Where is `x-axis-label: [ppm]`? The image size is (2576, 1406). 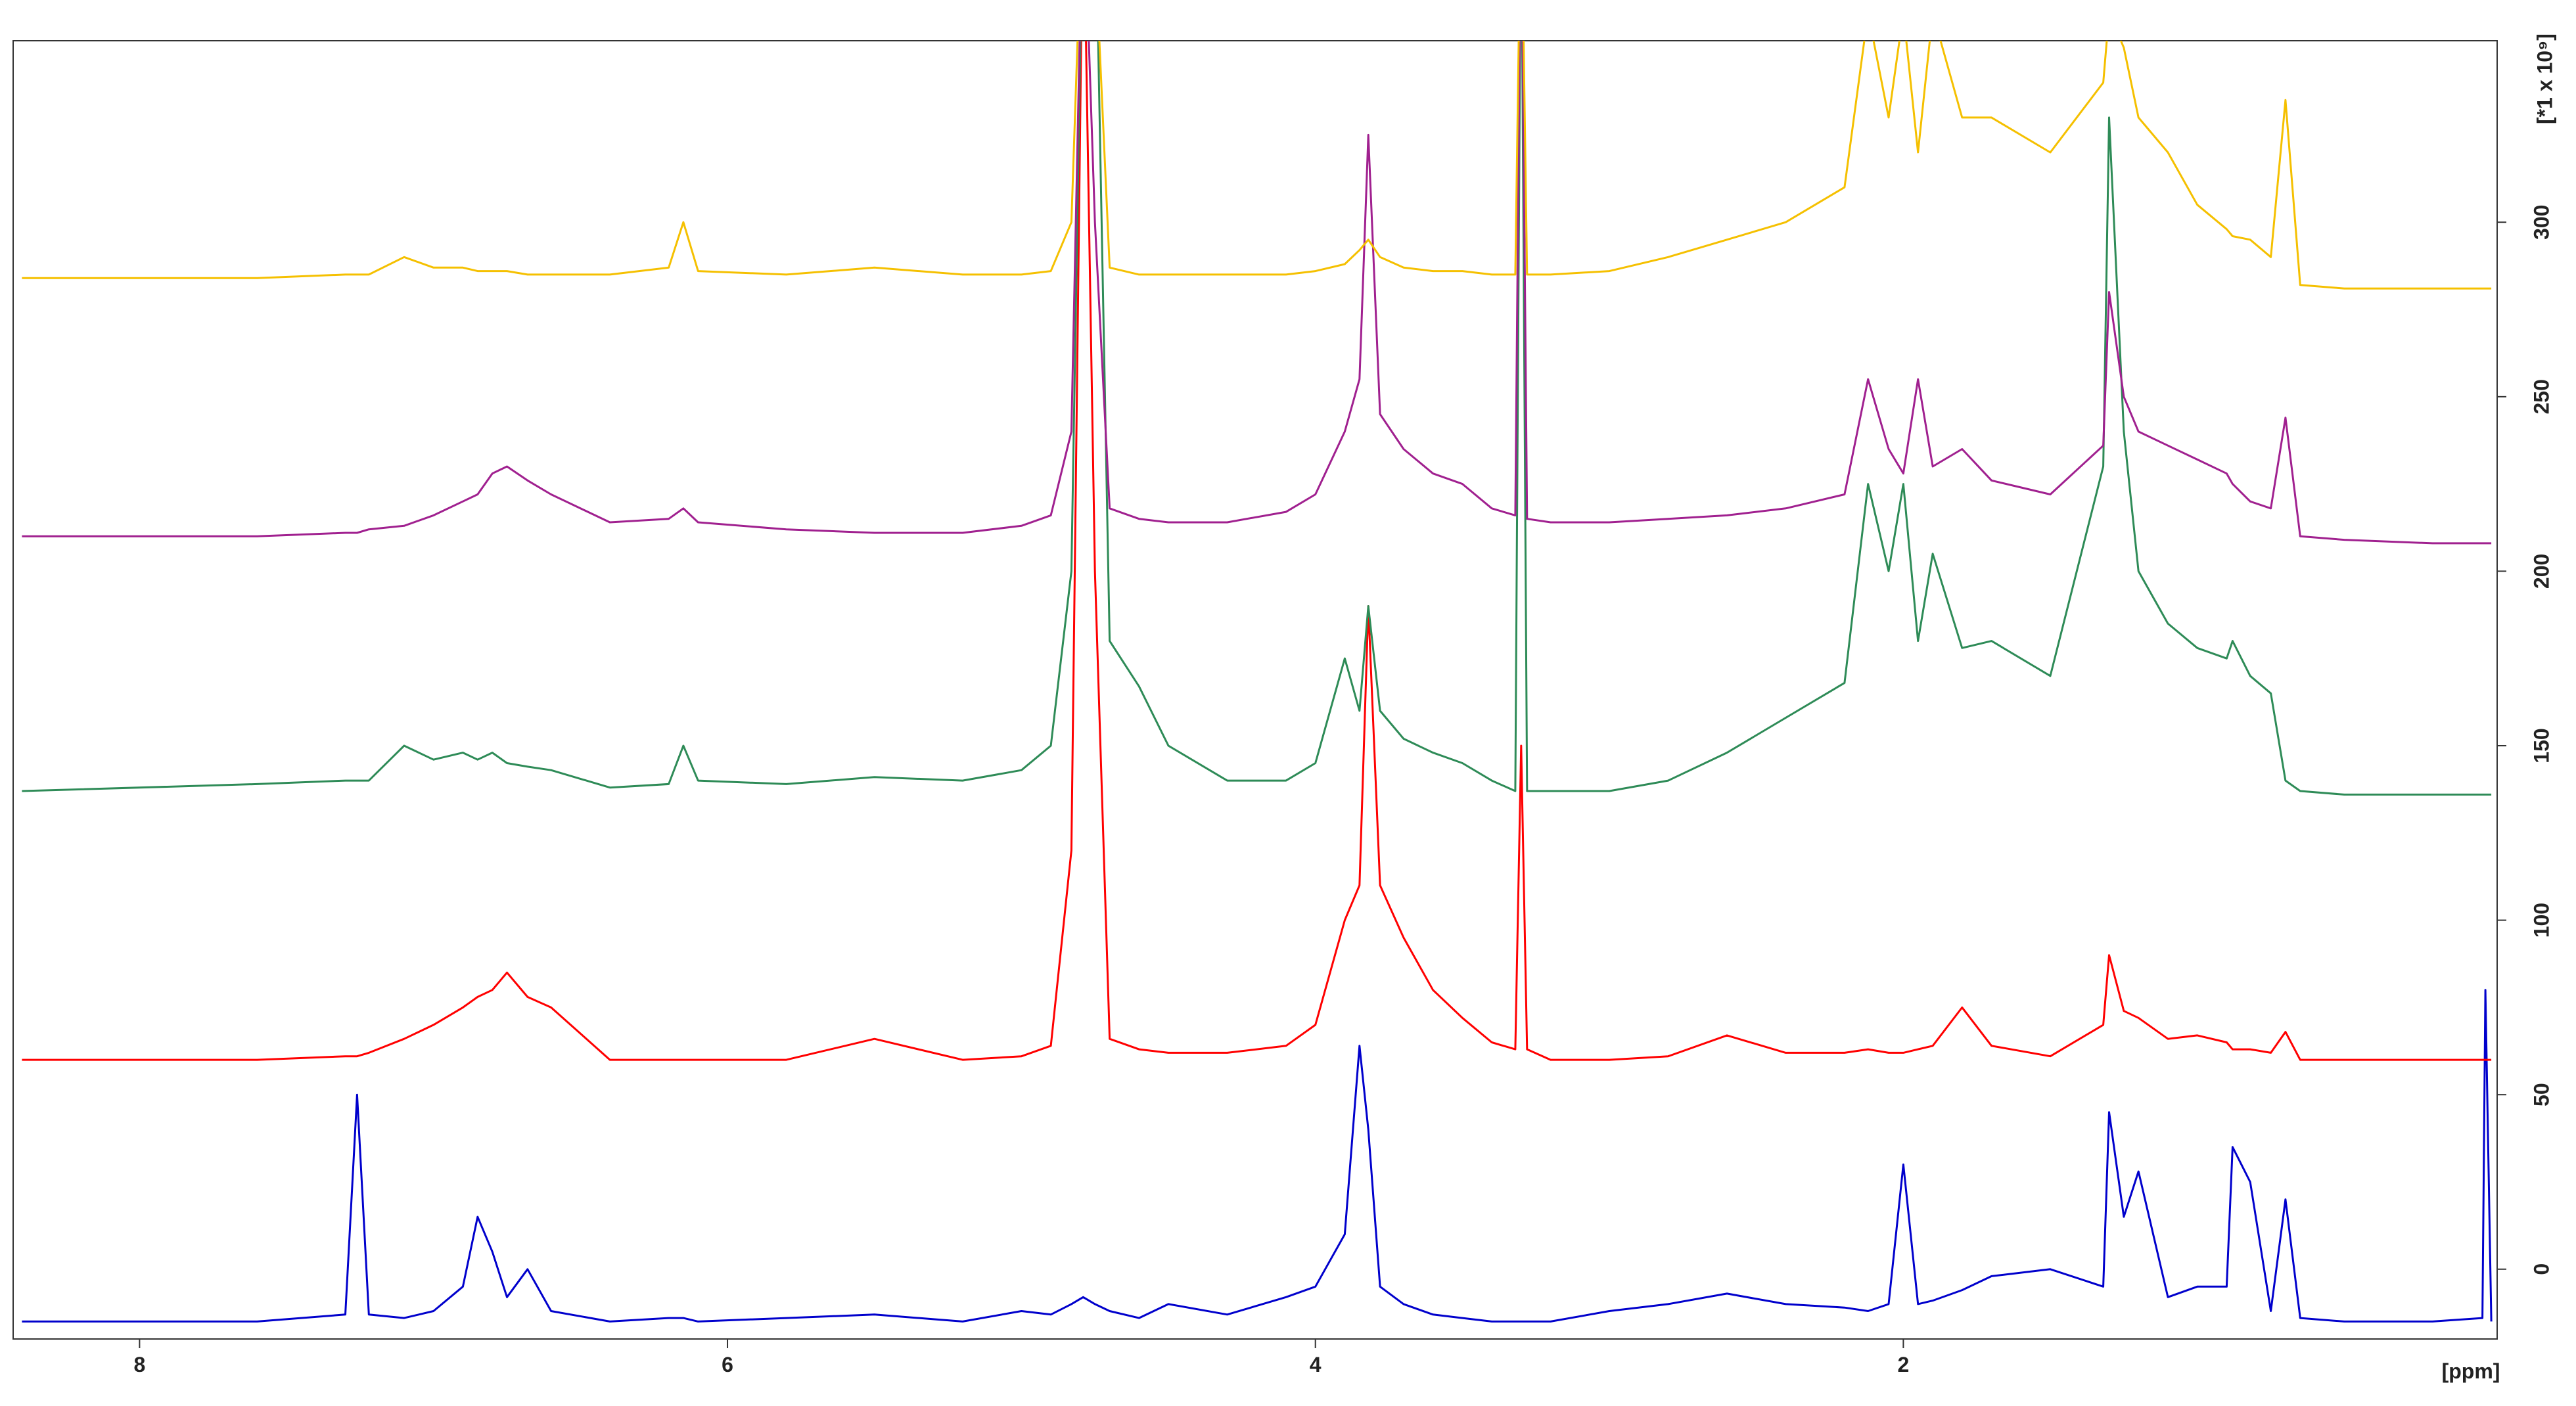
x-axis-label: [ppm] is located at coordinates (2471, 1371).